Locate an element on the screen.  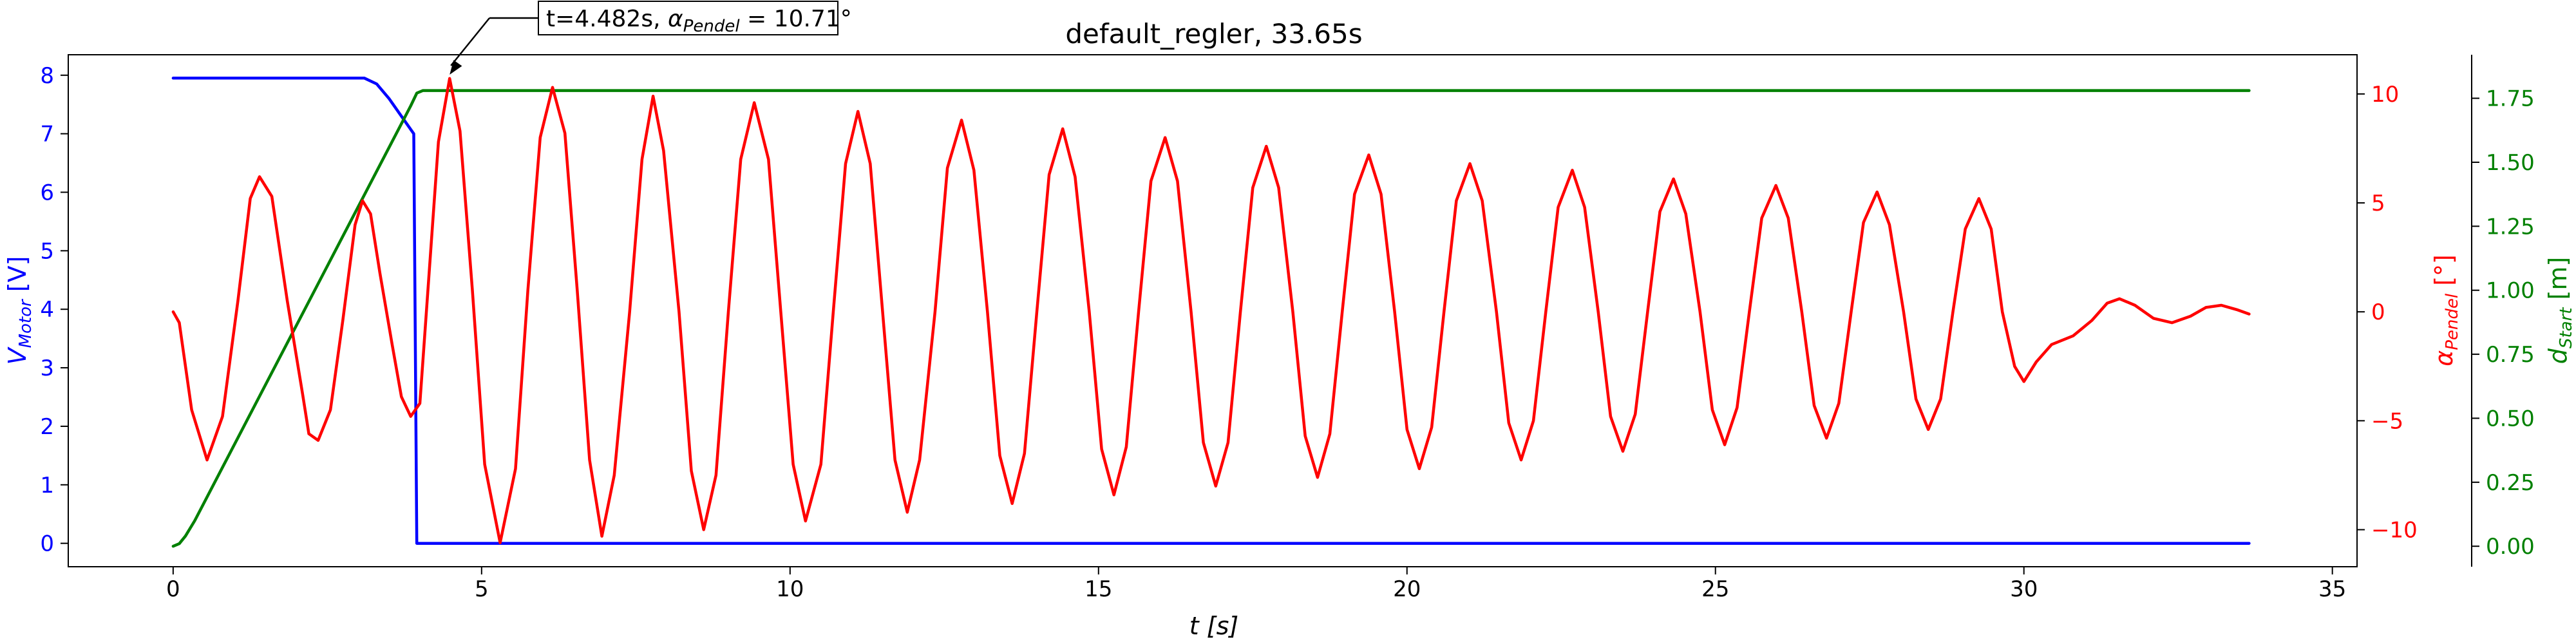
y-label-motor-main: V is located at coordinates (17, 355).